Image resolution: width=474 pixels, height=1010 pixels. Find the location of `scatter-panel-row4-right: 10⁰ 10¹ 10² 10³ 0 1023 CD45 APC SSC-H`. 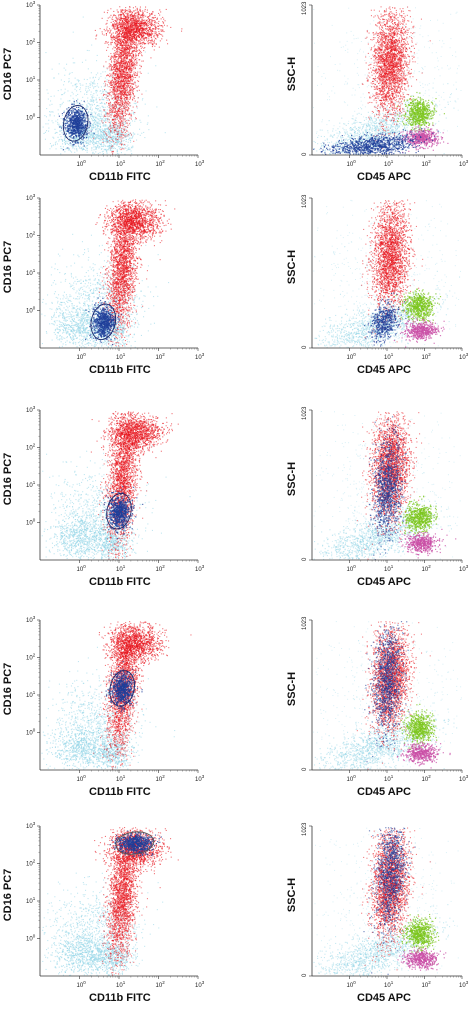

scatter-panel-row4-right: 10⁰ 10¹ 10² 10³ 0 1023 CD45 APC SSC-H is located at coordinates (377, 708).